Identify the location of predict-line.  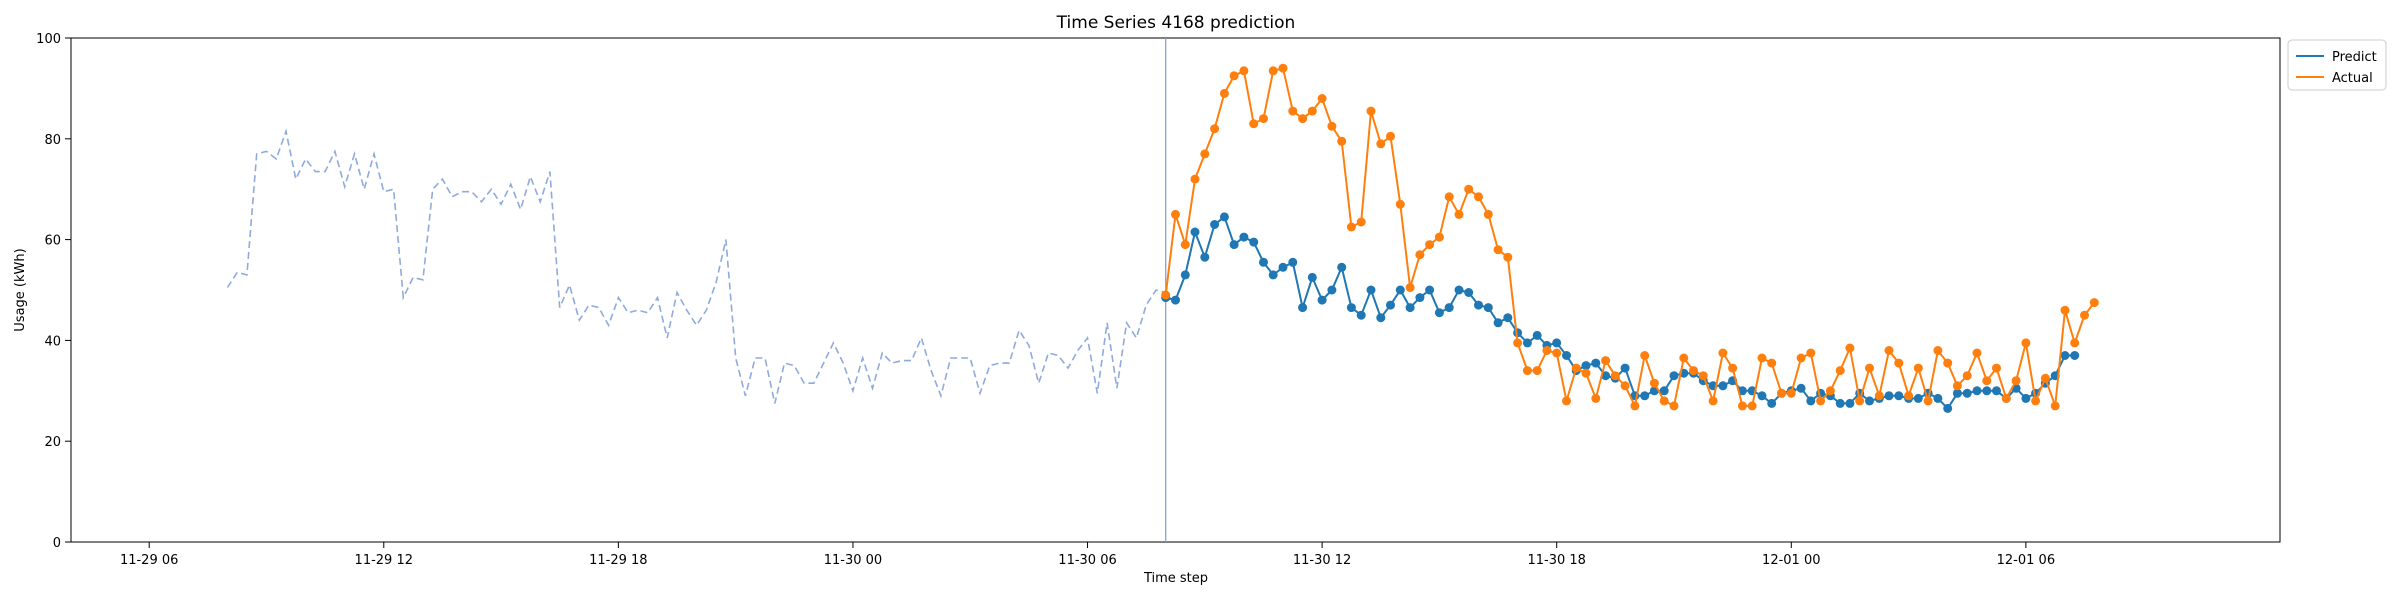
(1620, 312).